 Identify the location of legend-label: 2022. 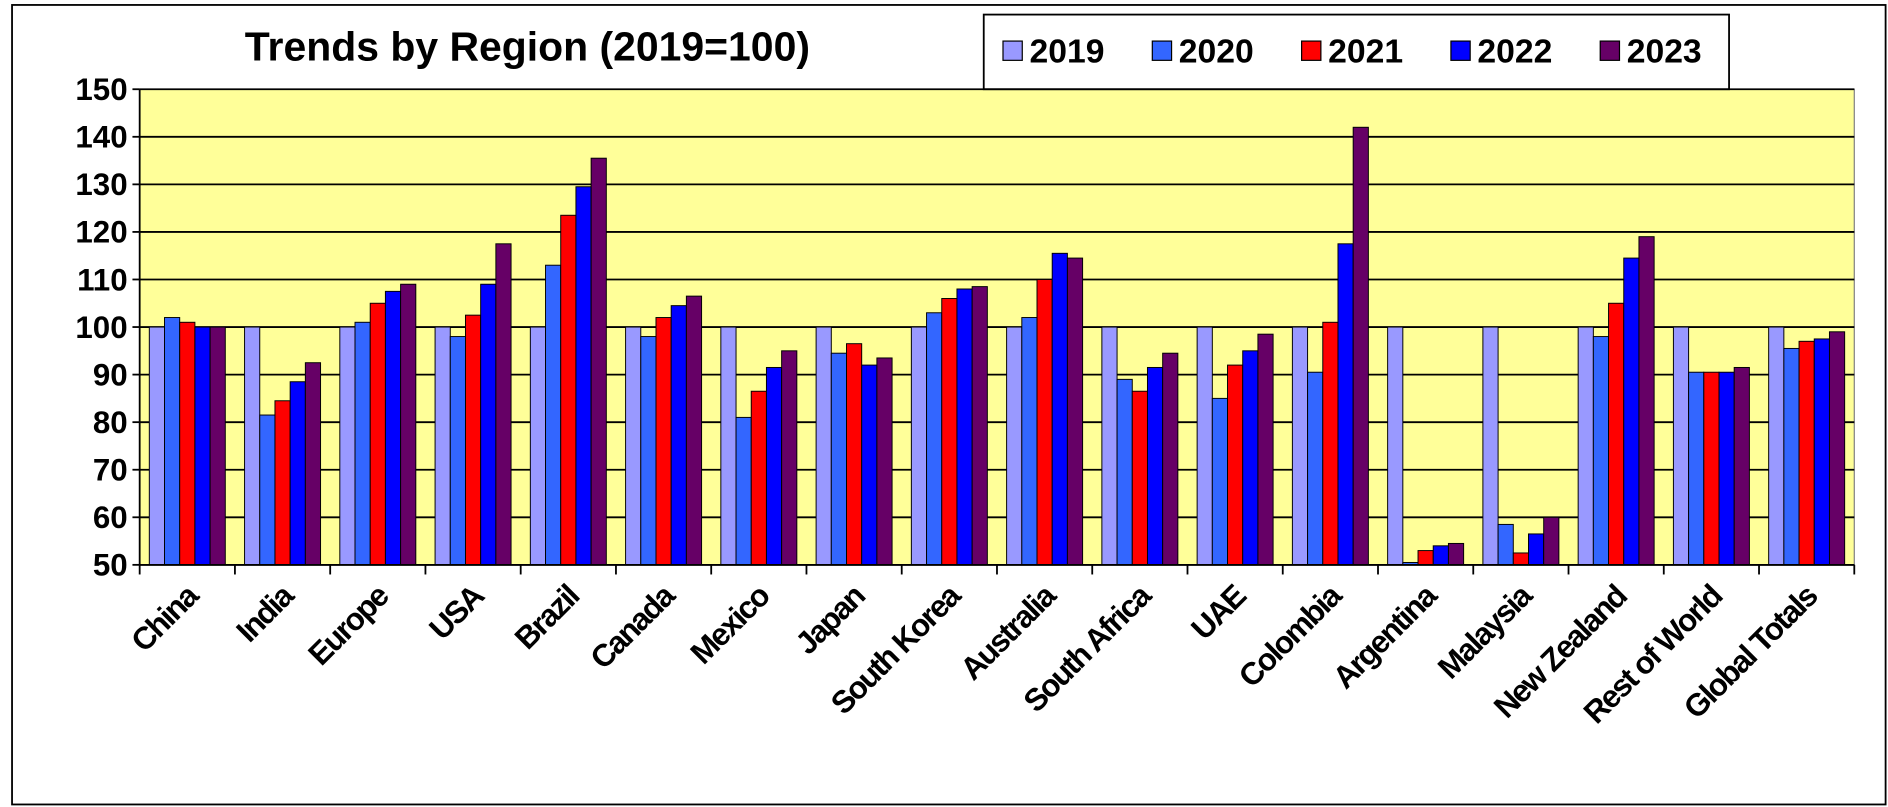
(1514, 52).